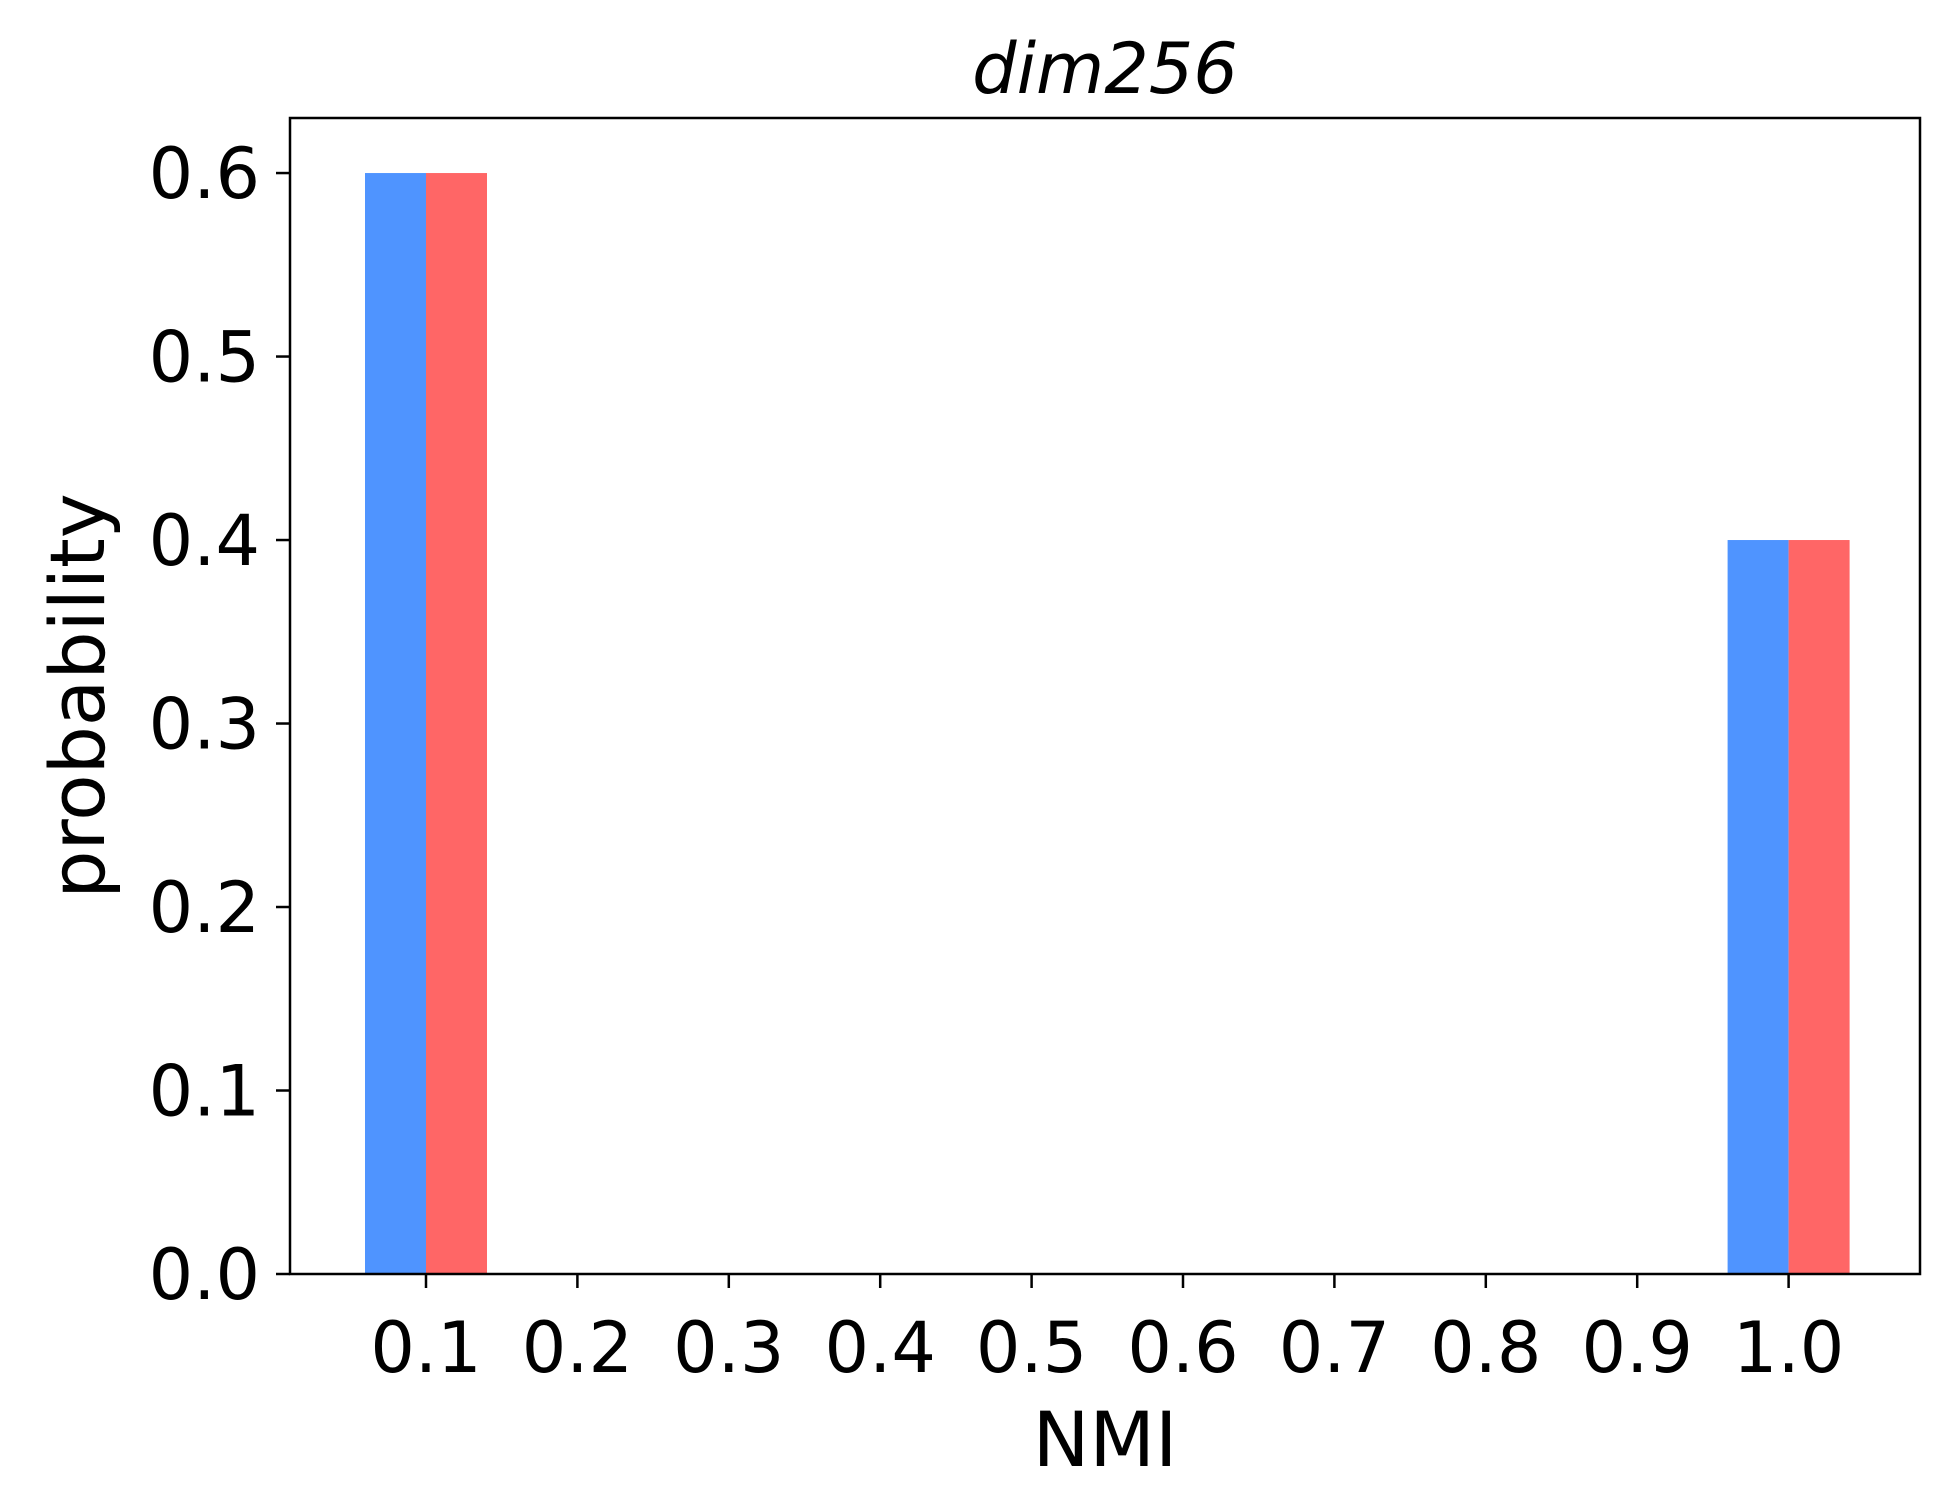  Describe the element at coordinates (77, 696) in the screenshot. I see `y-axis-label: probability` at that location.